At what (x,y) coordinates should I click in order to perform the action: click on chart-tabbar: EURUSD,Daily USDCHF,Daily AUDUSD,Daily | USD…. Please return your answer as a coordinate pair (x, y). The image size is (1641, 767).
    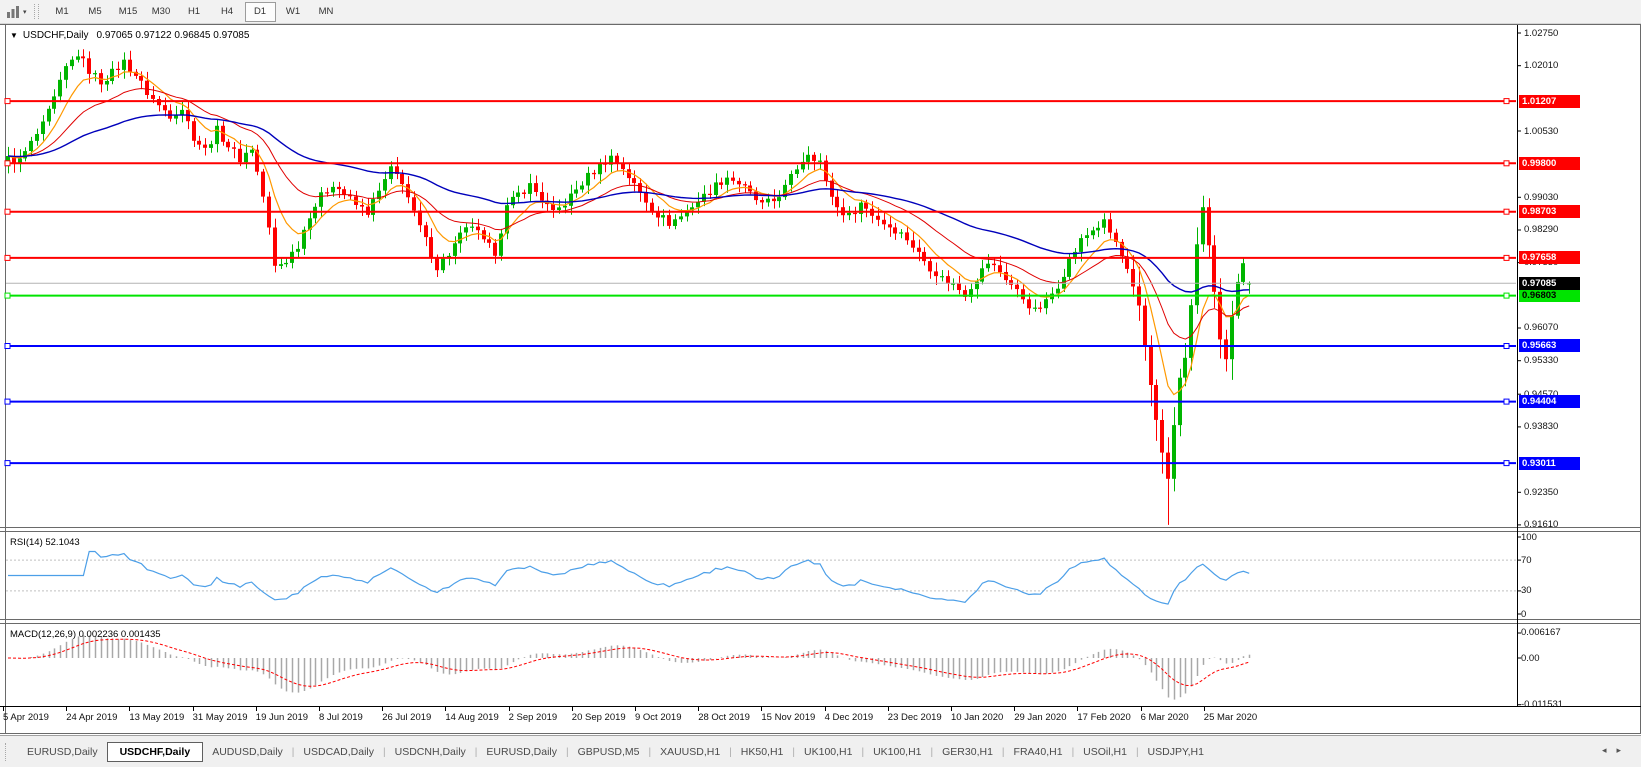
    Looking at the image, I should click on (820, 751).